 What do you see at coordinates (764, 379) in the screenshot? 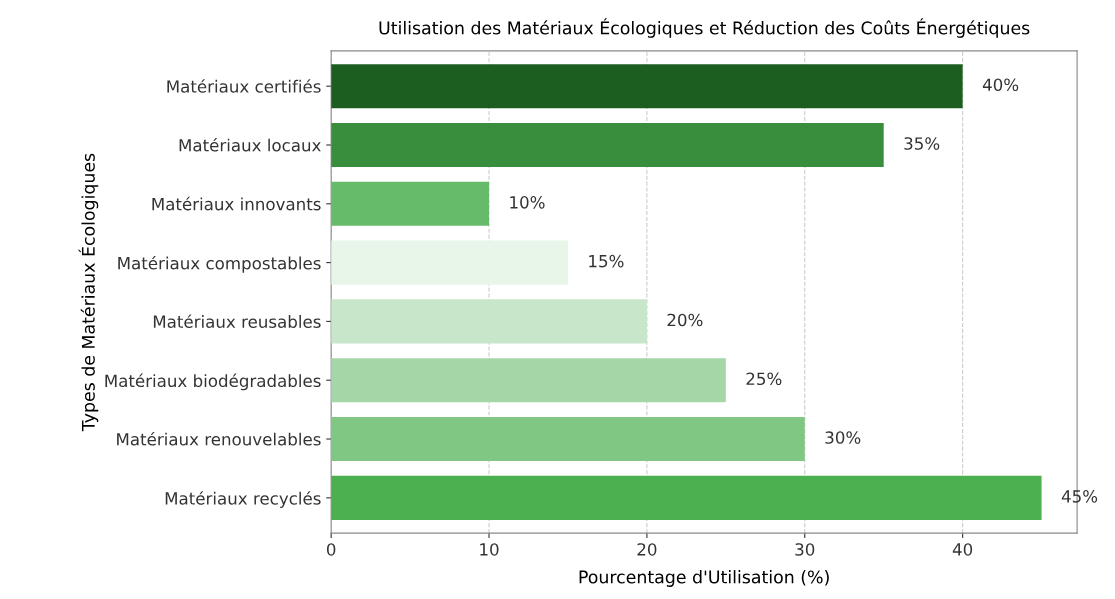
I see `data-label: 25%` at bounding box center [764, 379].